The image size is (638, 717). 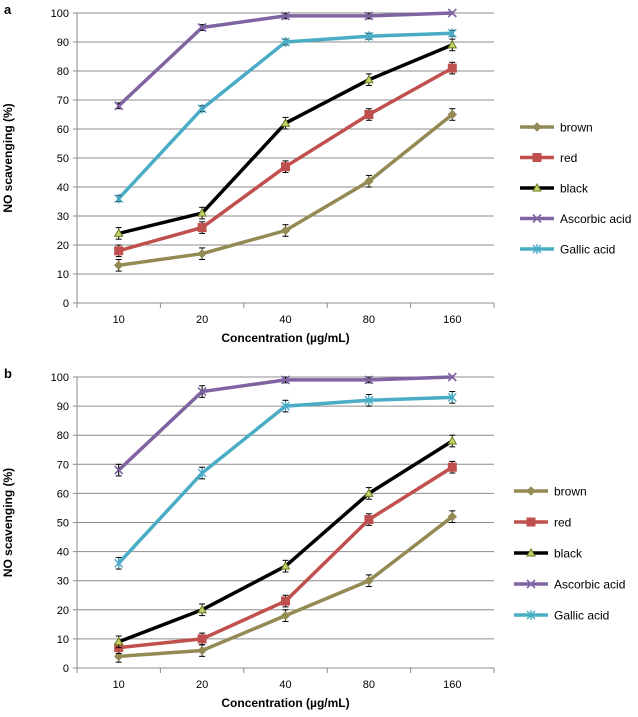 I want to click on y-tick-label: 100, so click(x=60, y=14).